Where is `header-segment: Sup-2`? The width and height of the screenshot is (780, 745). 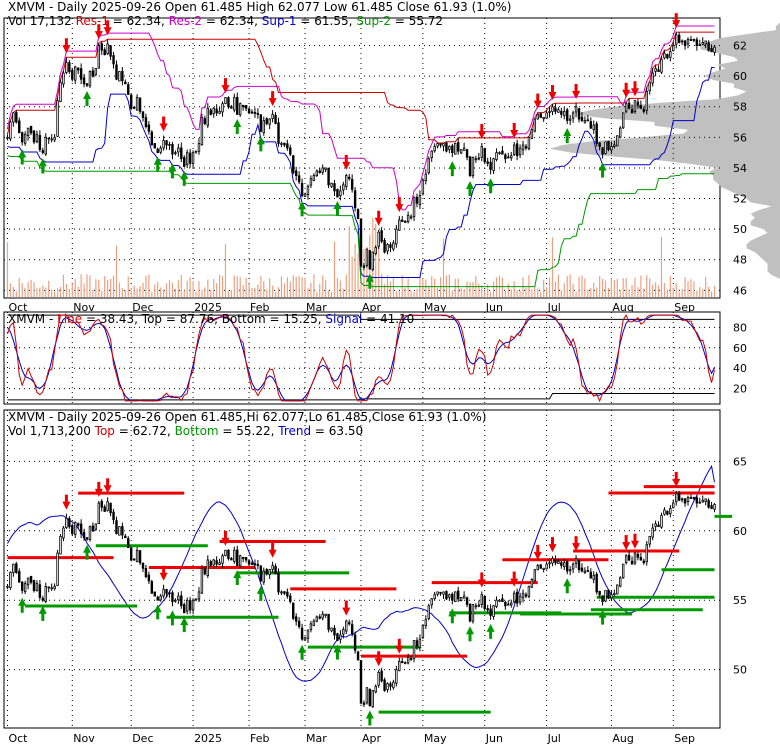 header-segment: Sup-2 is located at coordinates (373, 21).